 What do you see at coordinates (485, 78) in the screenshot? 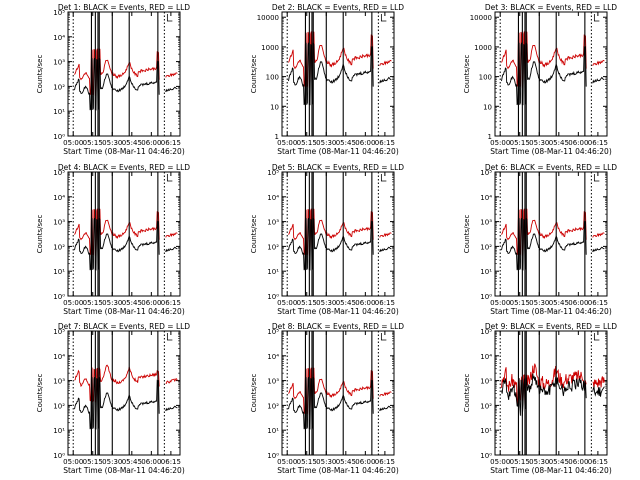
I see `y-tick-label: 100` at bounding box center [485, 78].